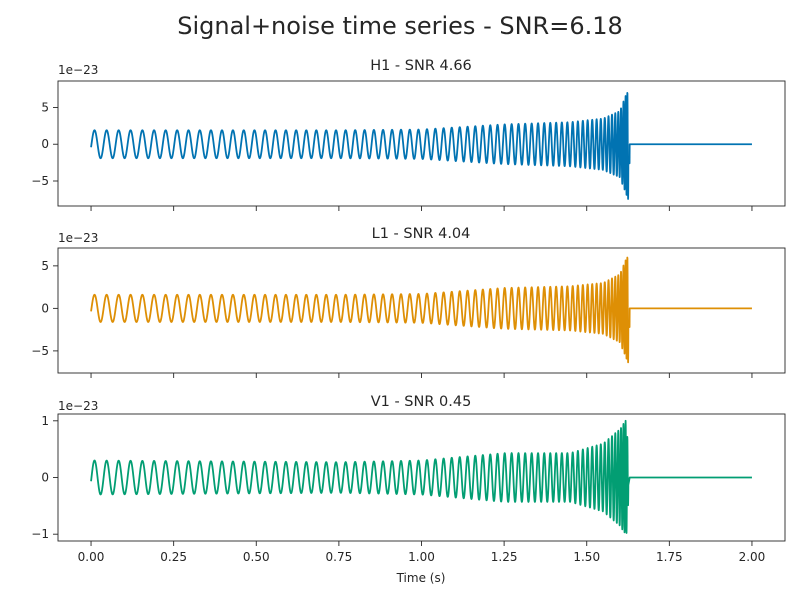 The width and height of the screenshot is (800, 600). I want to click on panel-v1-ytick-label: 1, so click(45, 421).